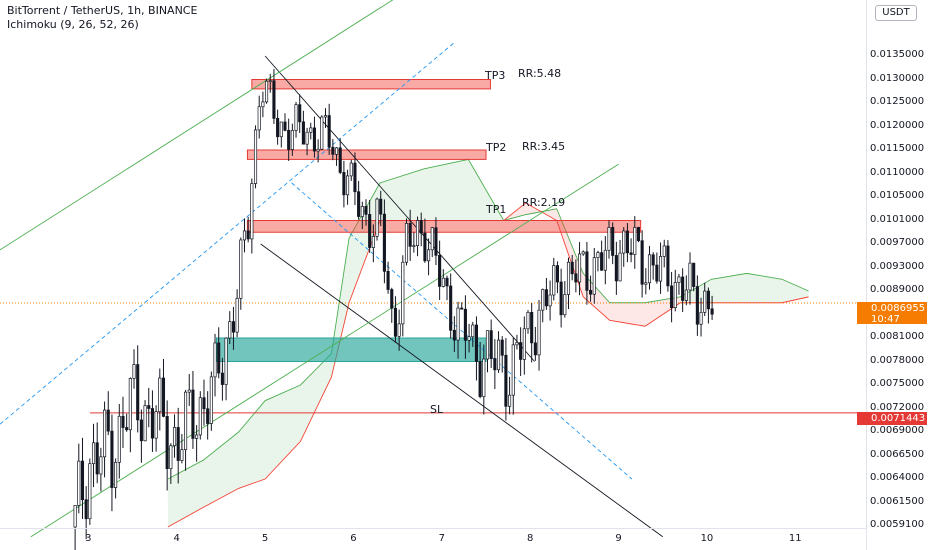 The image size is (932, 550). What do you see at coordinates (897, 54) in the screenshot?
I see `y-tick-label: 0.0135000` at bounding box center [897, 54].